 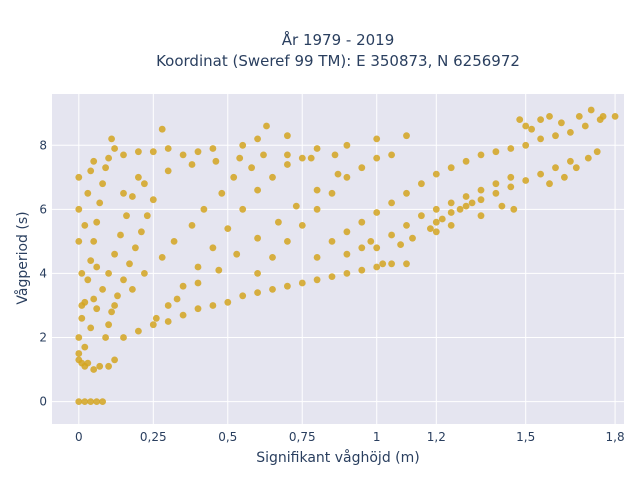 What do you see at coordinates (43, 402) in the screenshot?
I see `y-tick-label: 0` at bounding box center [43, 402].